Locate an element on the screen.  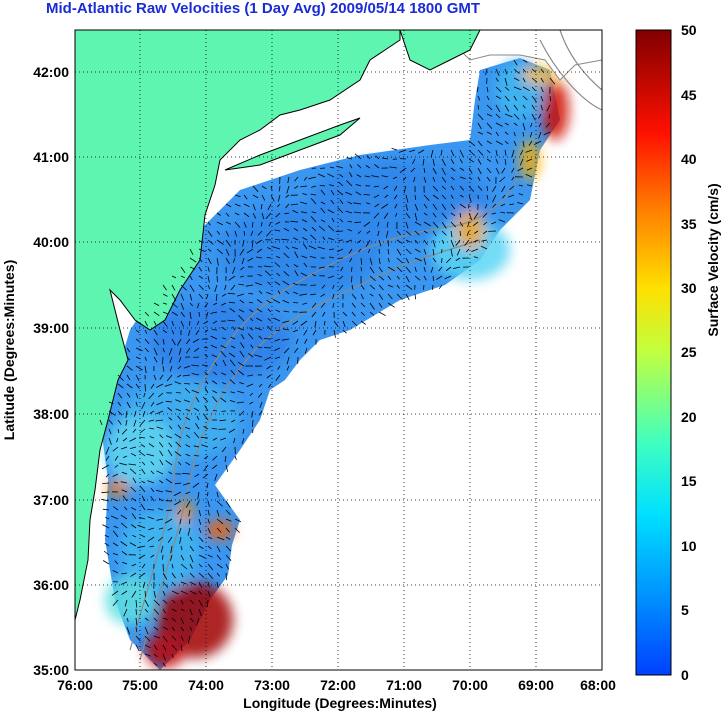
x-tick-label: 68:00 is located at coordinates (598, 685).